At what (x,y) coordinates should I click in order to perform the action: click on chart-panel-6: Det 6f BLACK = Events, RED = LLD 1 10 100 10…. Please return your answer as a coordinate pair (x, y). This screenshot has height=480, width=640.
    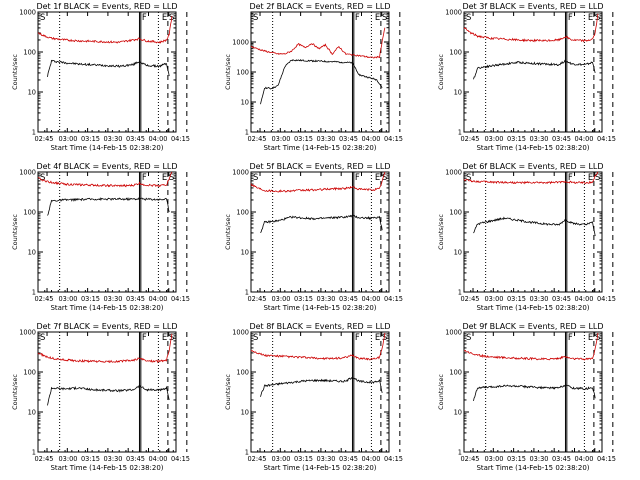
    Looking at the image, I should click on (526, 237).